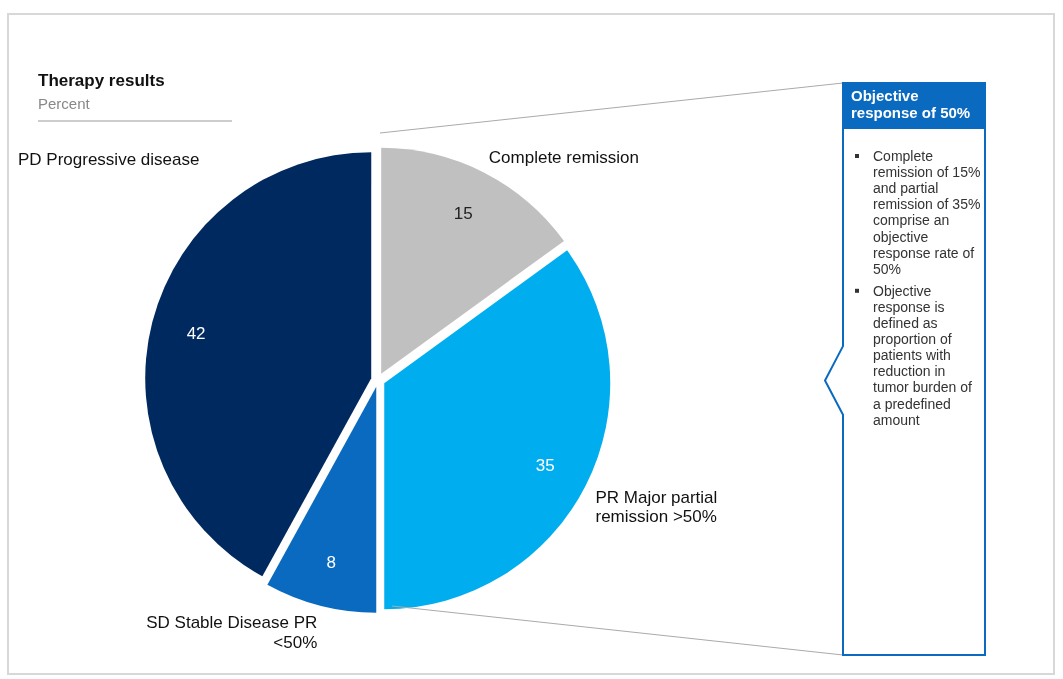 The height and width of the screenshot is (679, 1063). I want to click on data-label: 35, so click(545, 466).